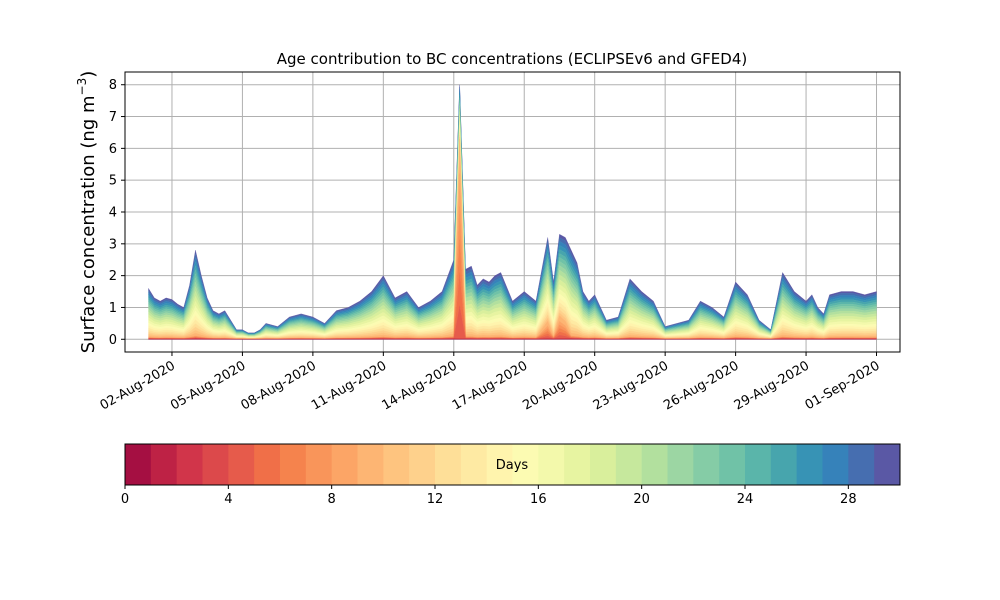  Describe the element at coordinates (641, 499) in the screenshot. I see `colorbar-tick-label: 20` at that location.